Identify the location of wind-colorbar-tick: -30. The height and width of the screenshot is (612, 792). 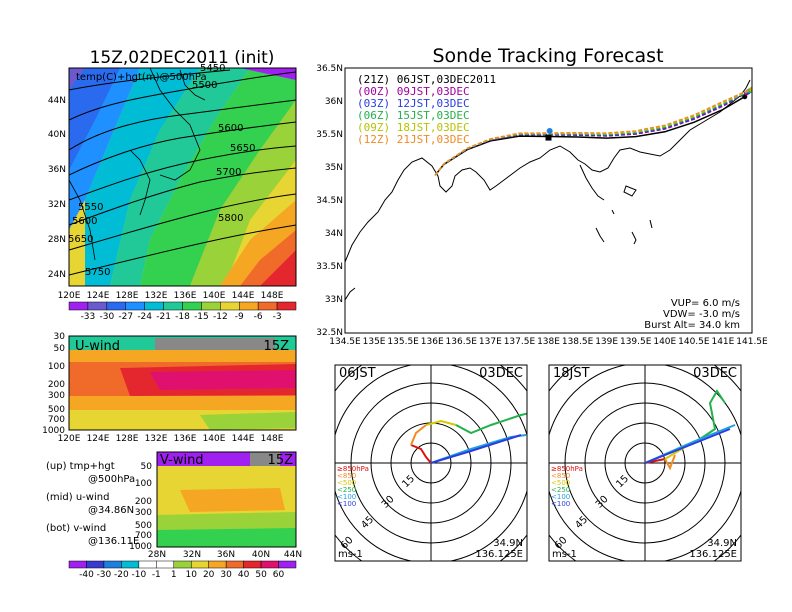
(104, 575).